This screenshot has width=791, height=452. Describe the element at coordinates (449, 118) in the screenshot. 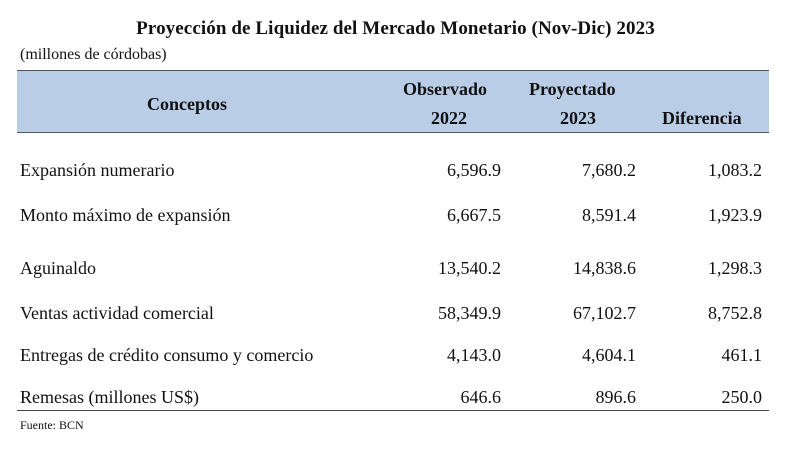

I see `header-observado-year: 2022` at that location.